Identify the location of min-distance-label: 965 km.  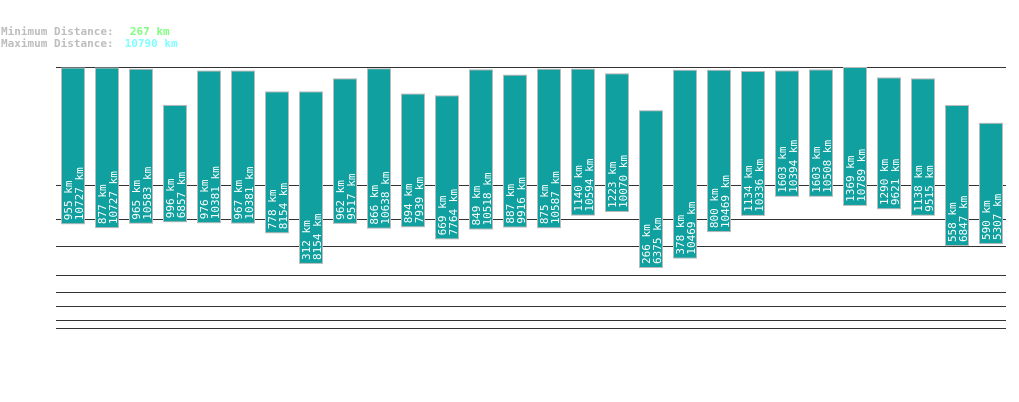
(136, 200).